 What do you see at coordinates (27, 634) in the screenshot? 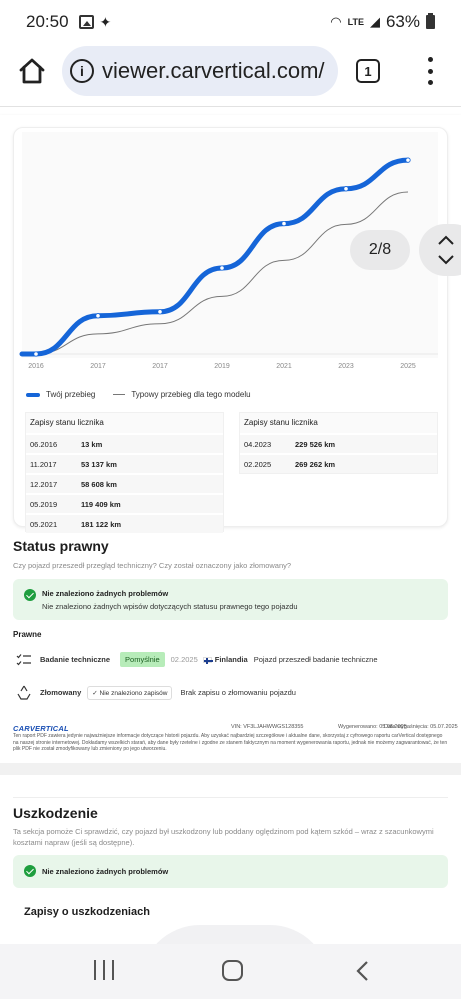
I see `legal-section-label: Prawne` at bounding box center [27, 634].